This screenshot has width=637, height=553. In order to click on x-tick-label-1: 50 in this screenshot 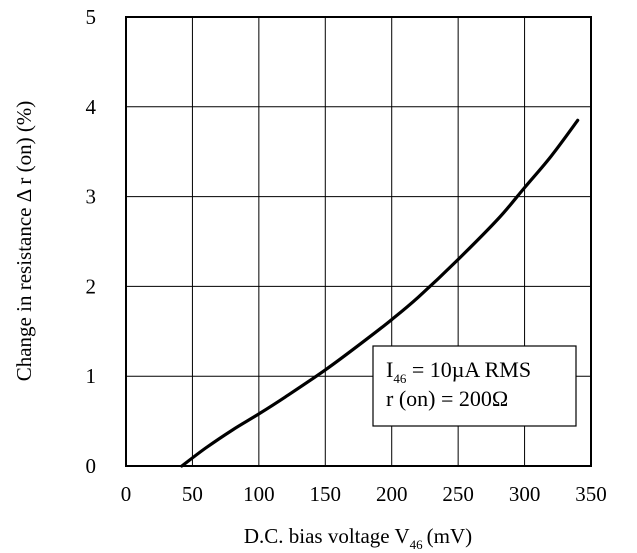, I will do `click(192, 494)`.